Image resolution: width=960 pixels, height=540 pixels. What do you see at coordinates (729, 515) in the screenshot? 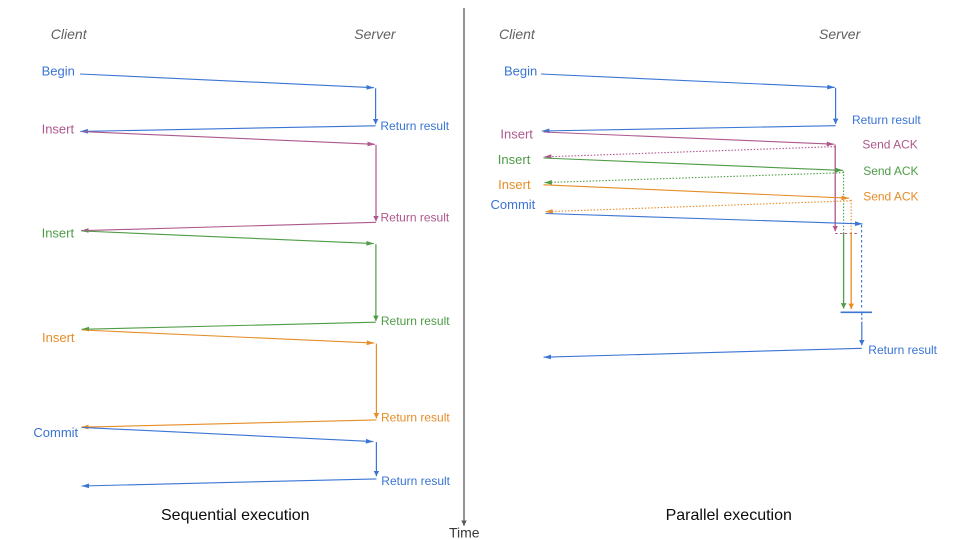
I see `svg-text: Parallel execution` at bounding box center [729, 515].